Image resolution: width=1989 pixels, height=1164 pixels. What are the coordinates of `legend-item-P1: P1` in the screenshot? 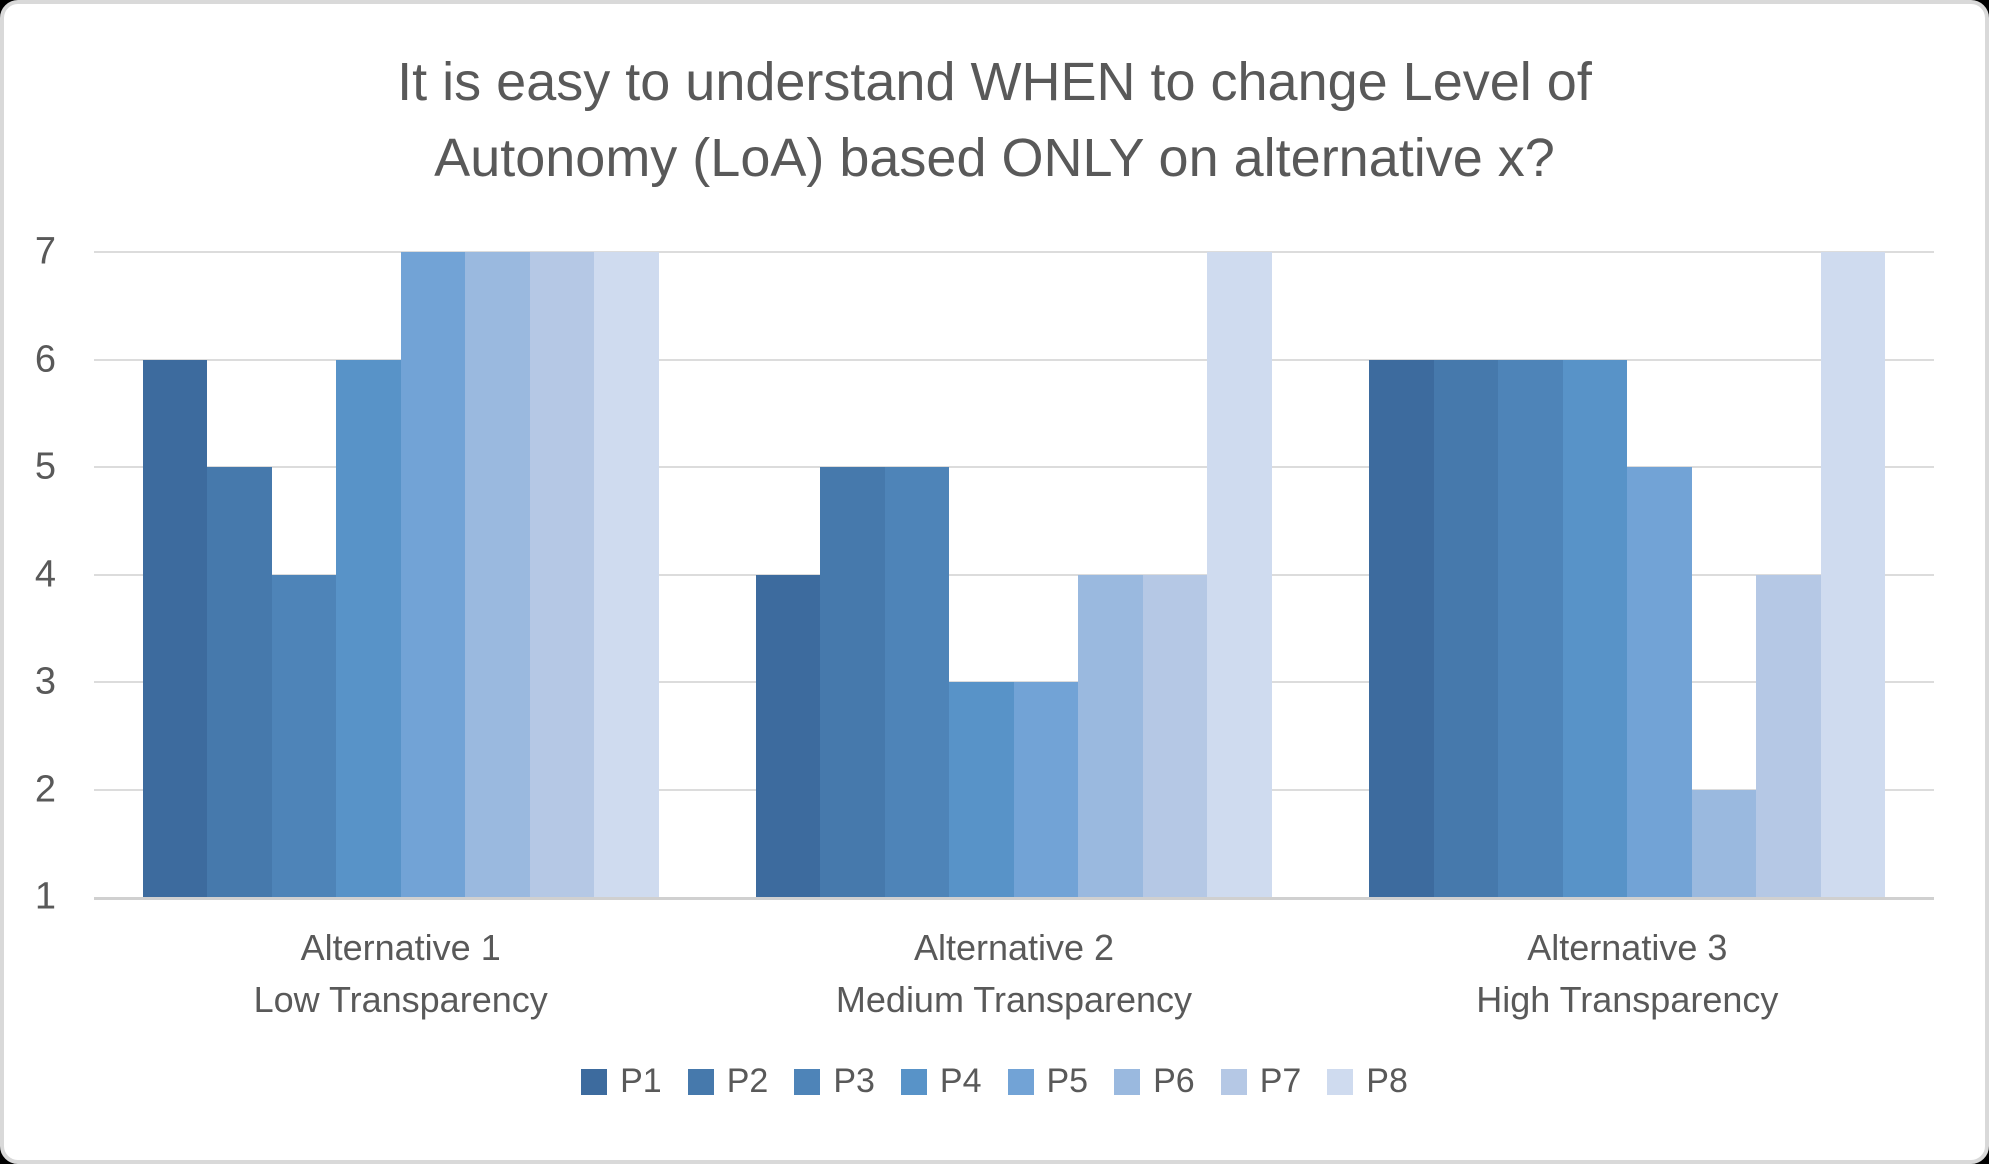 It's located at (621, 1081).